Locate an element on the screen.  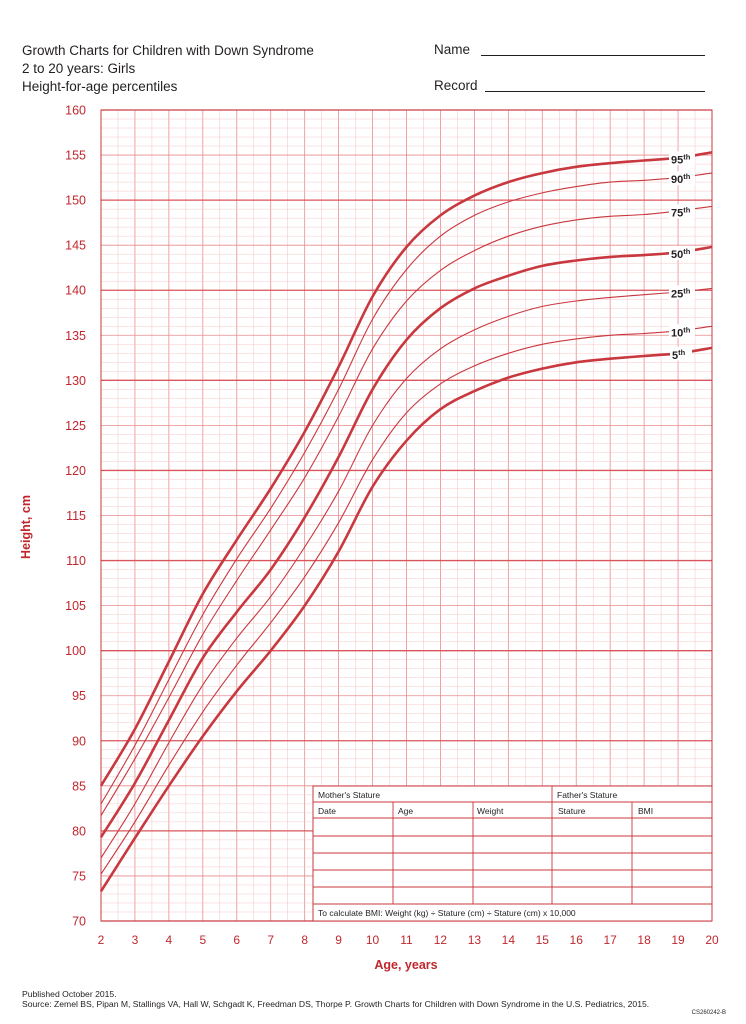
x-axis-label: Age, years is located at coordinates (405, 965).